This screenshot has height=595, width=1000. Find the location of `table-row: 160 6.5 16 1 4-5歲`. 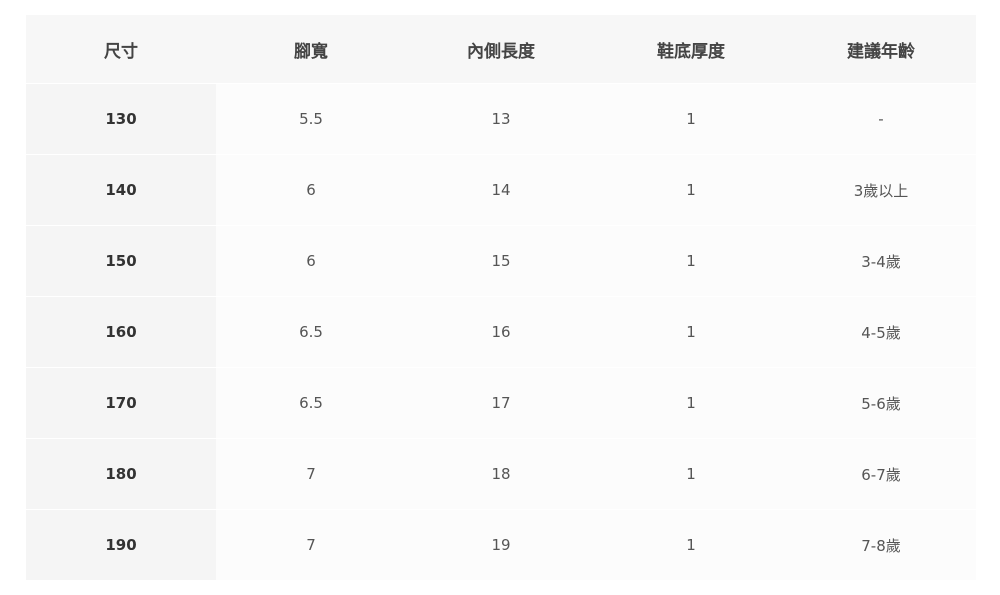

table-row: 160 6.5 16 1 4-5歲 is located at coordinates (501, 332).